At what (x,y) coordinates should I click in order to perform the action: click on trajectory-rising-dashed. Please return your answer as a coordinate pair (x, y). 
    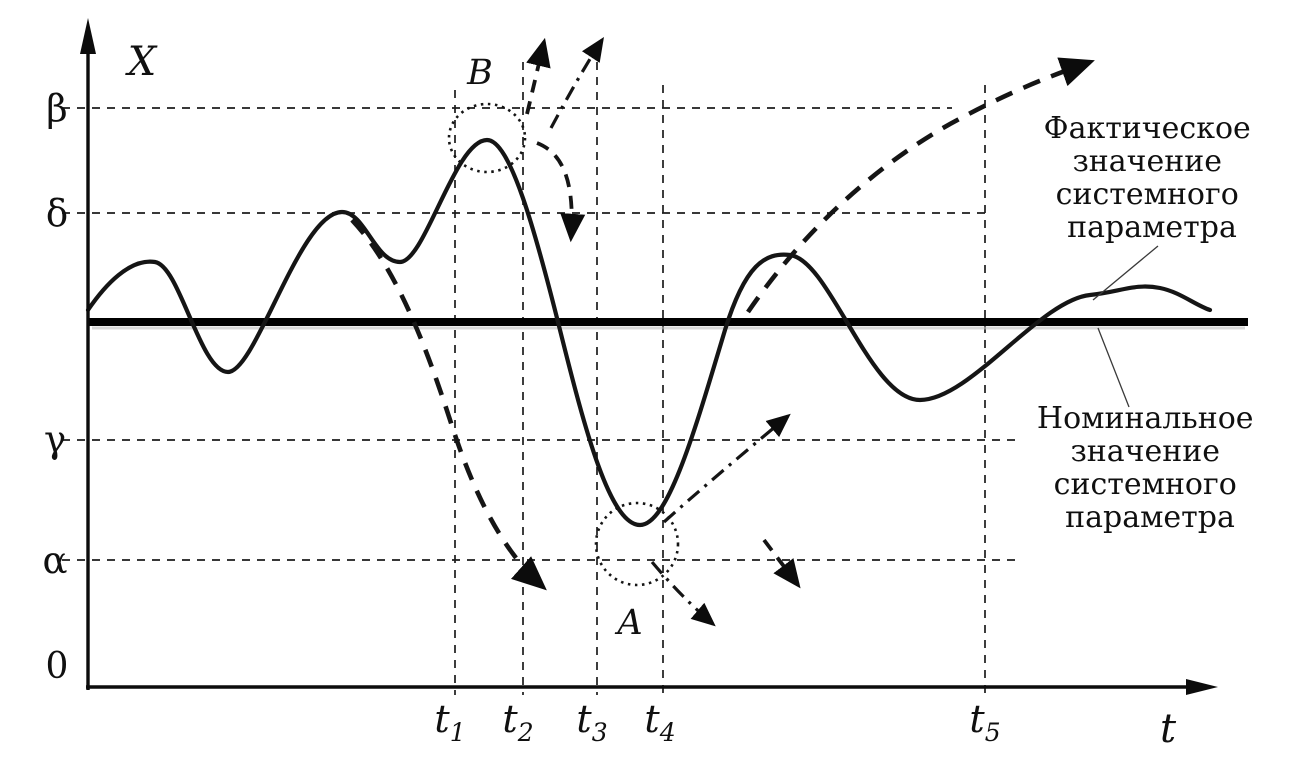
    Looking at the image, I should click on (920, 185).